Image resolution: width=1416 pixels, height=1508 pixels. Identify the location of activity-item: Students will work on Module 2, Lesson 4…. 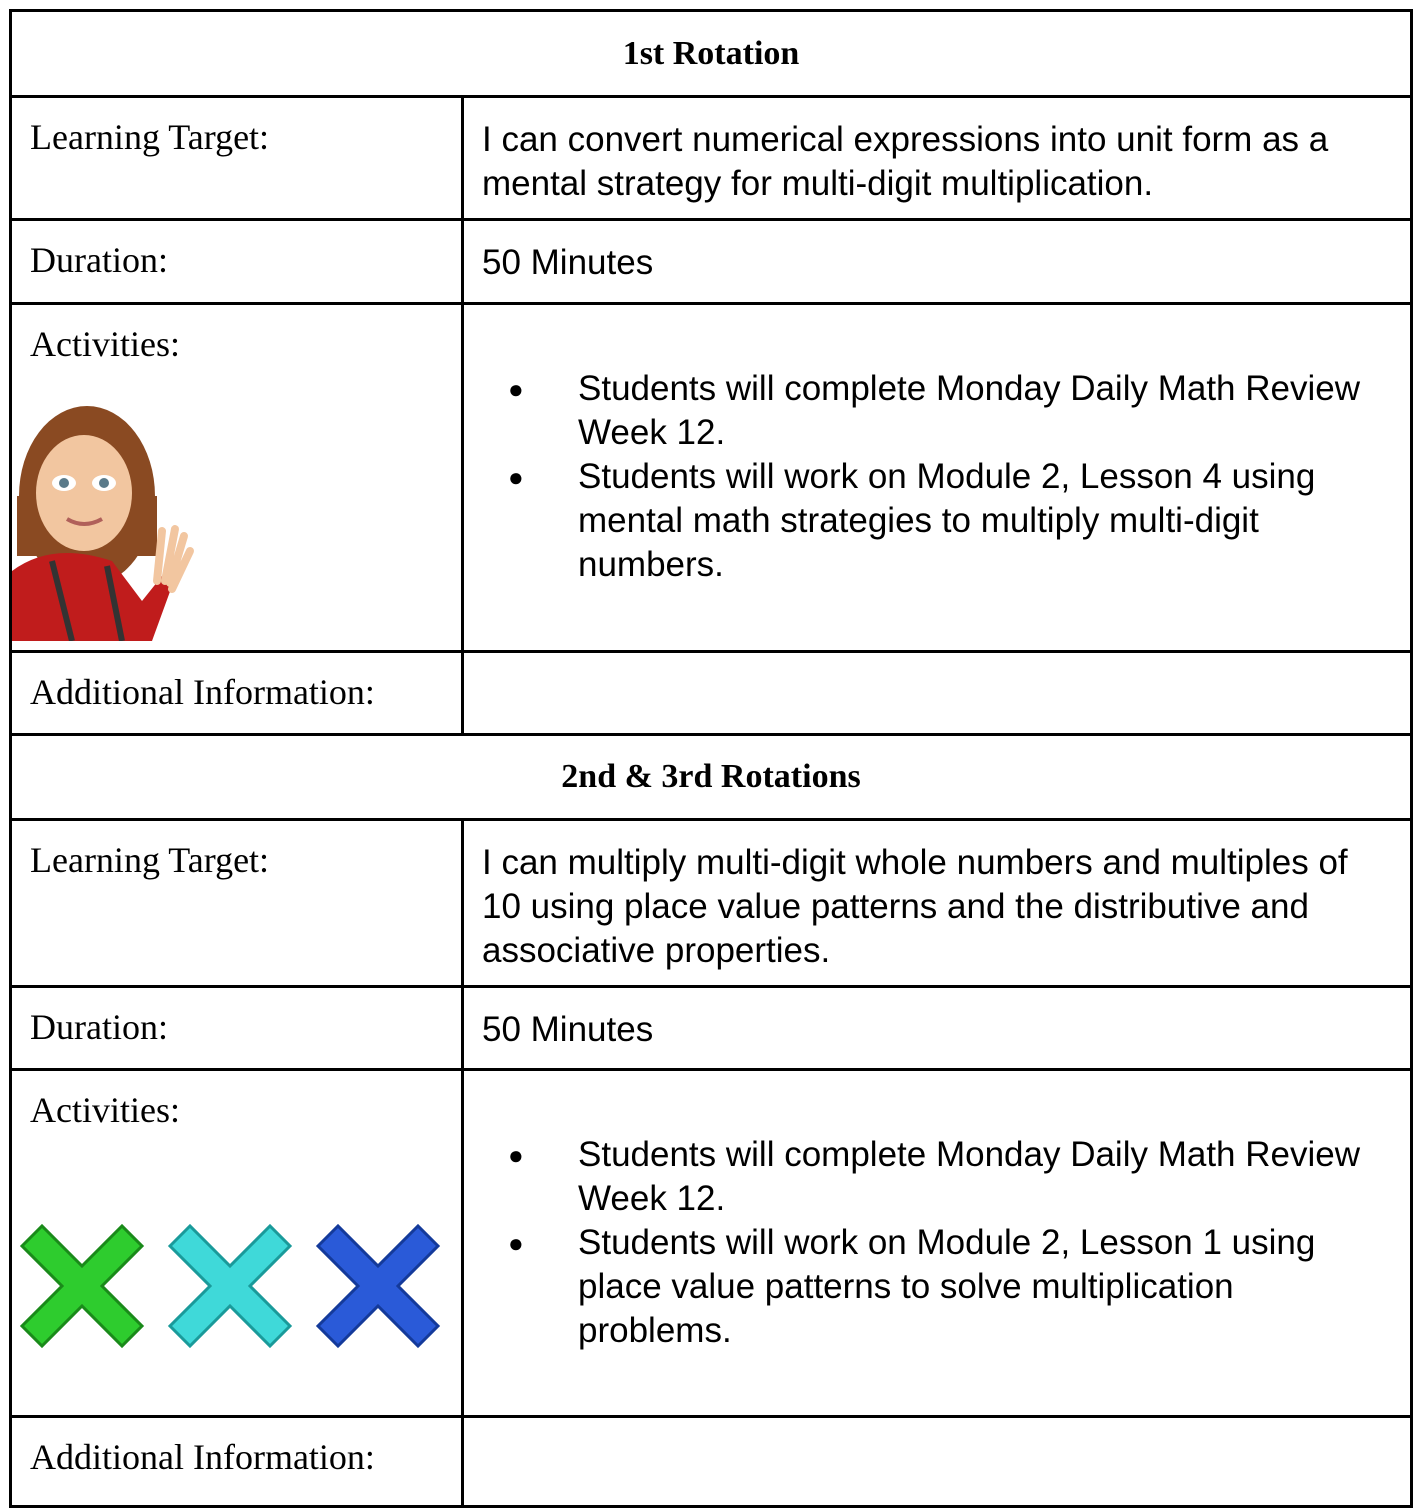
(947, 521).